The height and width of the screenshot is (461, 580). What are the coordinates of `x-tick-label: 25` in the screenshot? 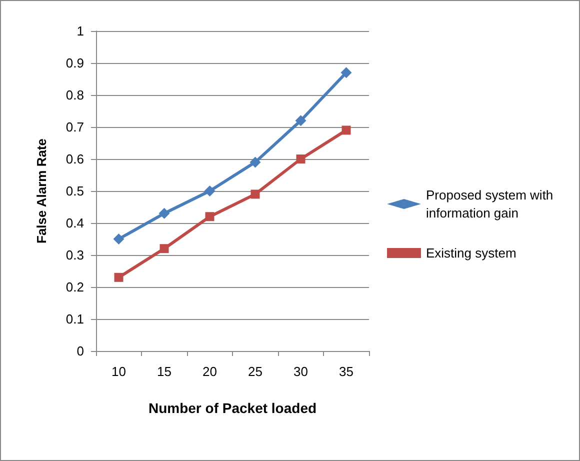 It's located at (255, 371).